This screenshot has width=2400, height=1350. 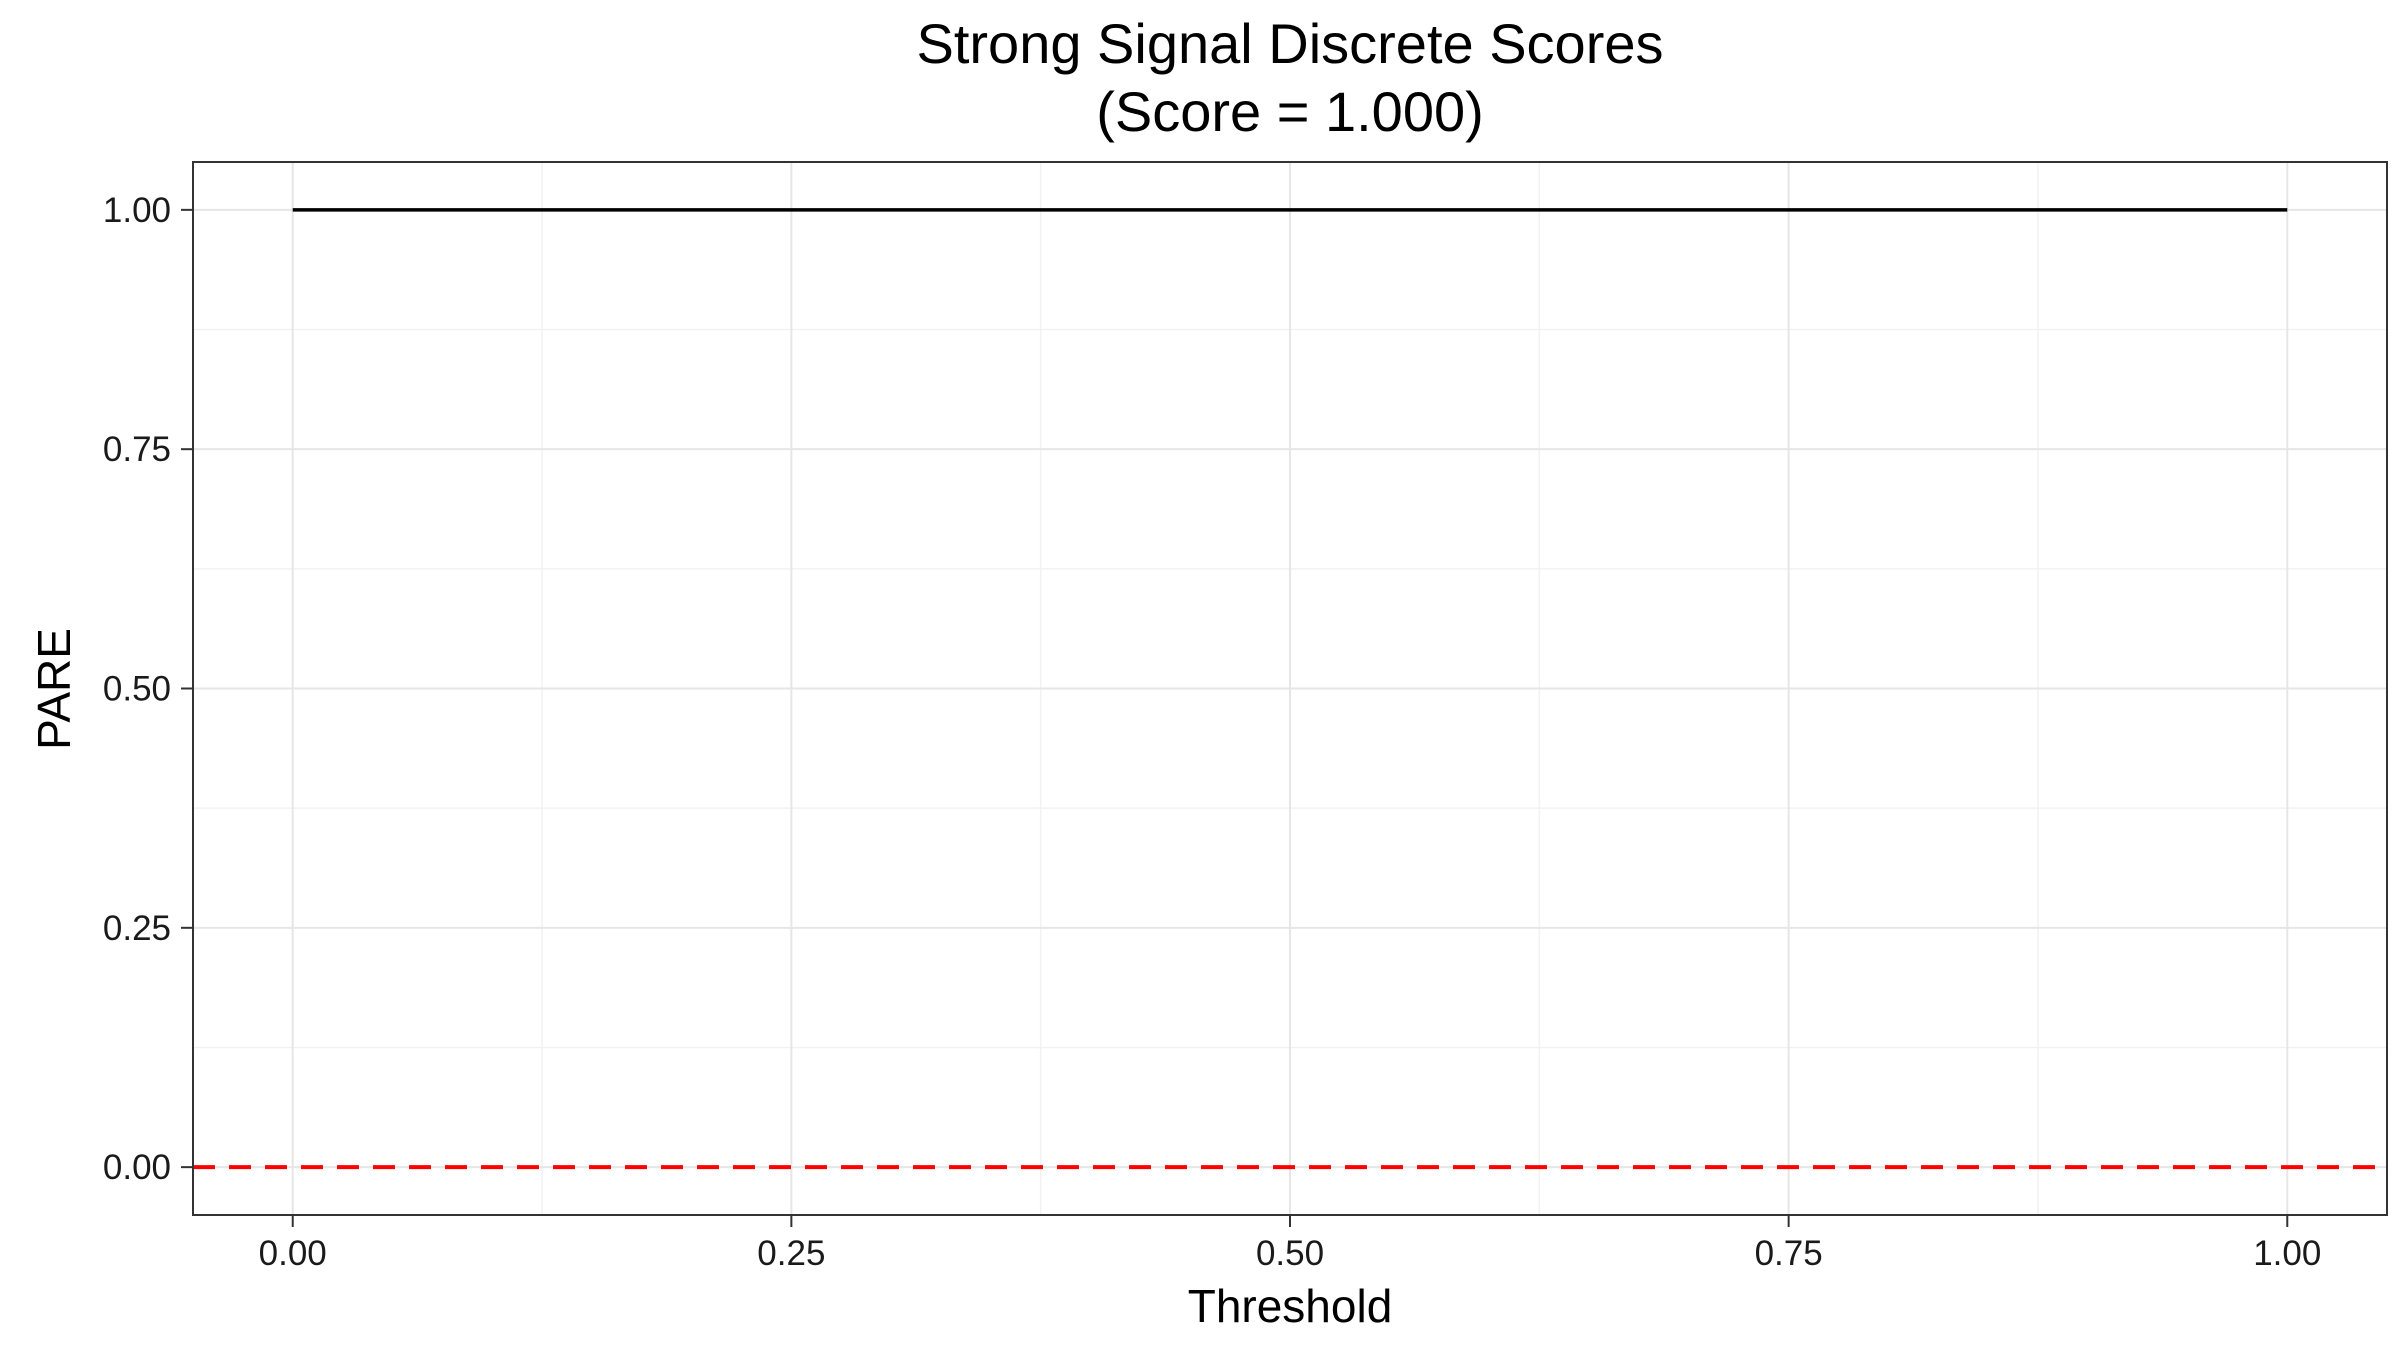 I want to click on y-tick-label: 1.00, so click(x=137, y=210).